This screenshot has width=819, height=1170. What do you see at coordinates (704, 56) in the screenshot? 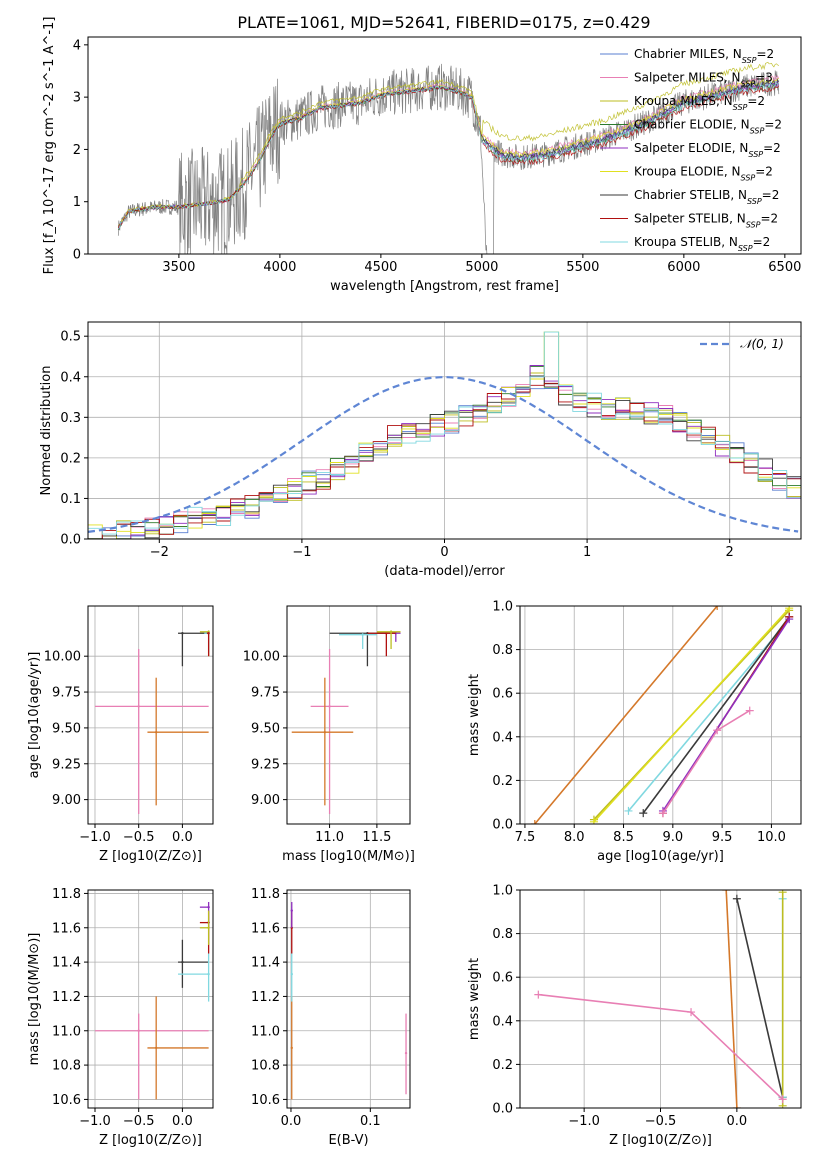
I see `legend-label: Chabrier MILES, NSSP=2` at bounding box center [704, 56].